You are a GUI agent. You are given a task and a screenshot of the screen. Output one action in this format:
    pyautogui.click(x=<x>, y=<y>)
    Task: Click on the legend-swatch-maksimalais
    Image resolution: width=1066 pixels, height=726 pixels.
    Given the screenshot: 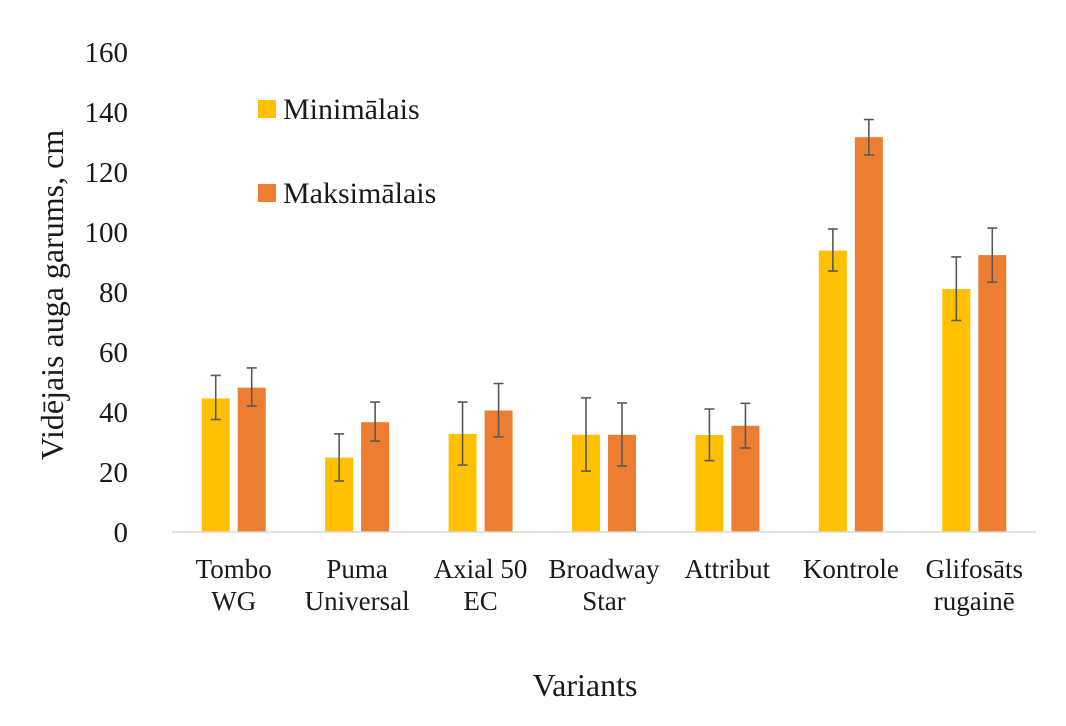 What is the action you would take?
    pyautogui.click(x=267, y=193)
    